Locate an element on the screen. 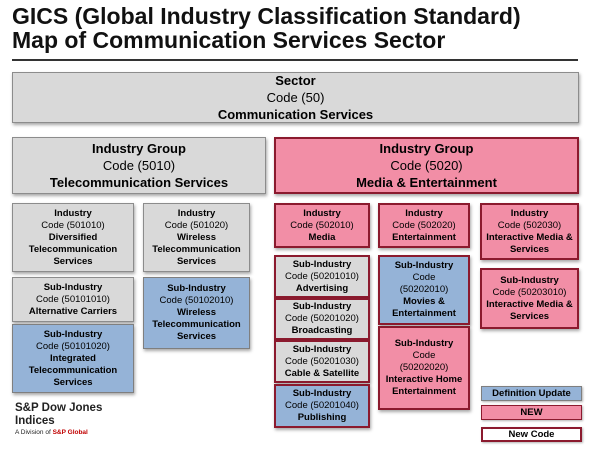 This screenshot has width=596, height=451. subindustry-code: Code (50201040) is located at coordinates (322, 405).